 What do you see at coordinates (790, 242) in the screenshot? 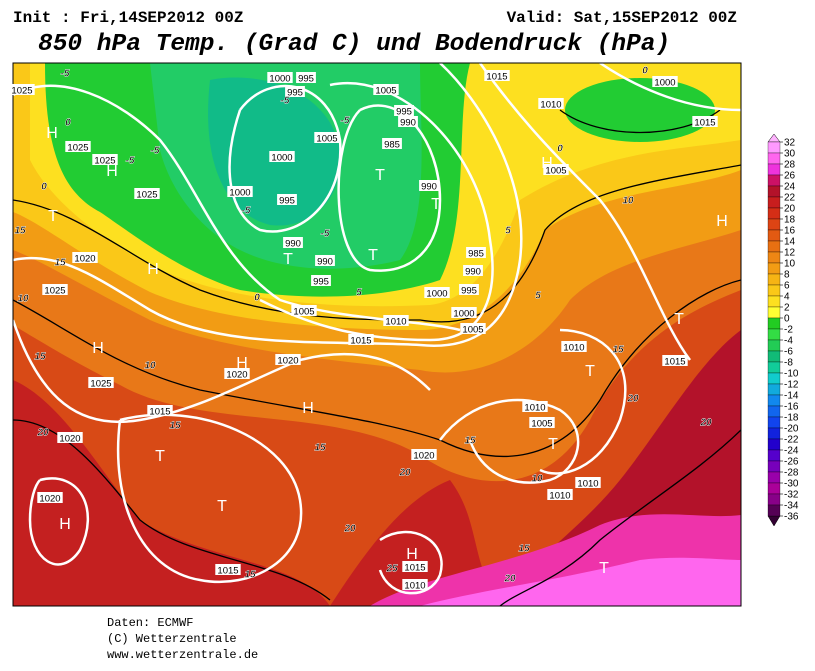
I see `colorbar-label: 14` at bounding box center [790, 242].